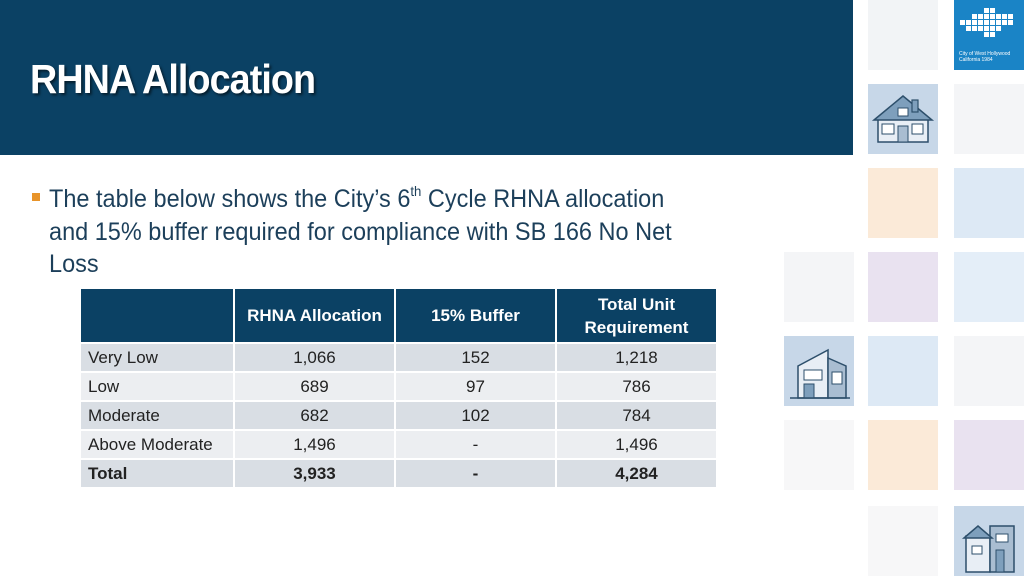 This screenshot has height=581, width=1024. Describe the element at coordinates (475, 386) in the screenshot. I see `table-cell: 97` at that location.